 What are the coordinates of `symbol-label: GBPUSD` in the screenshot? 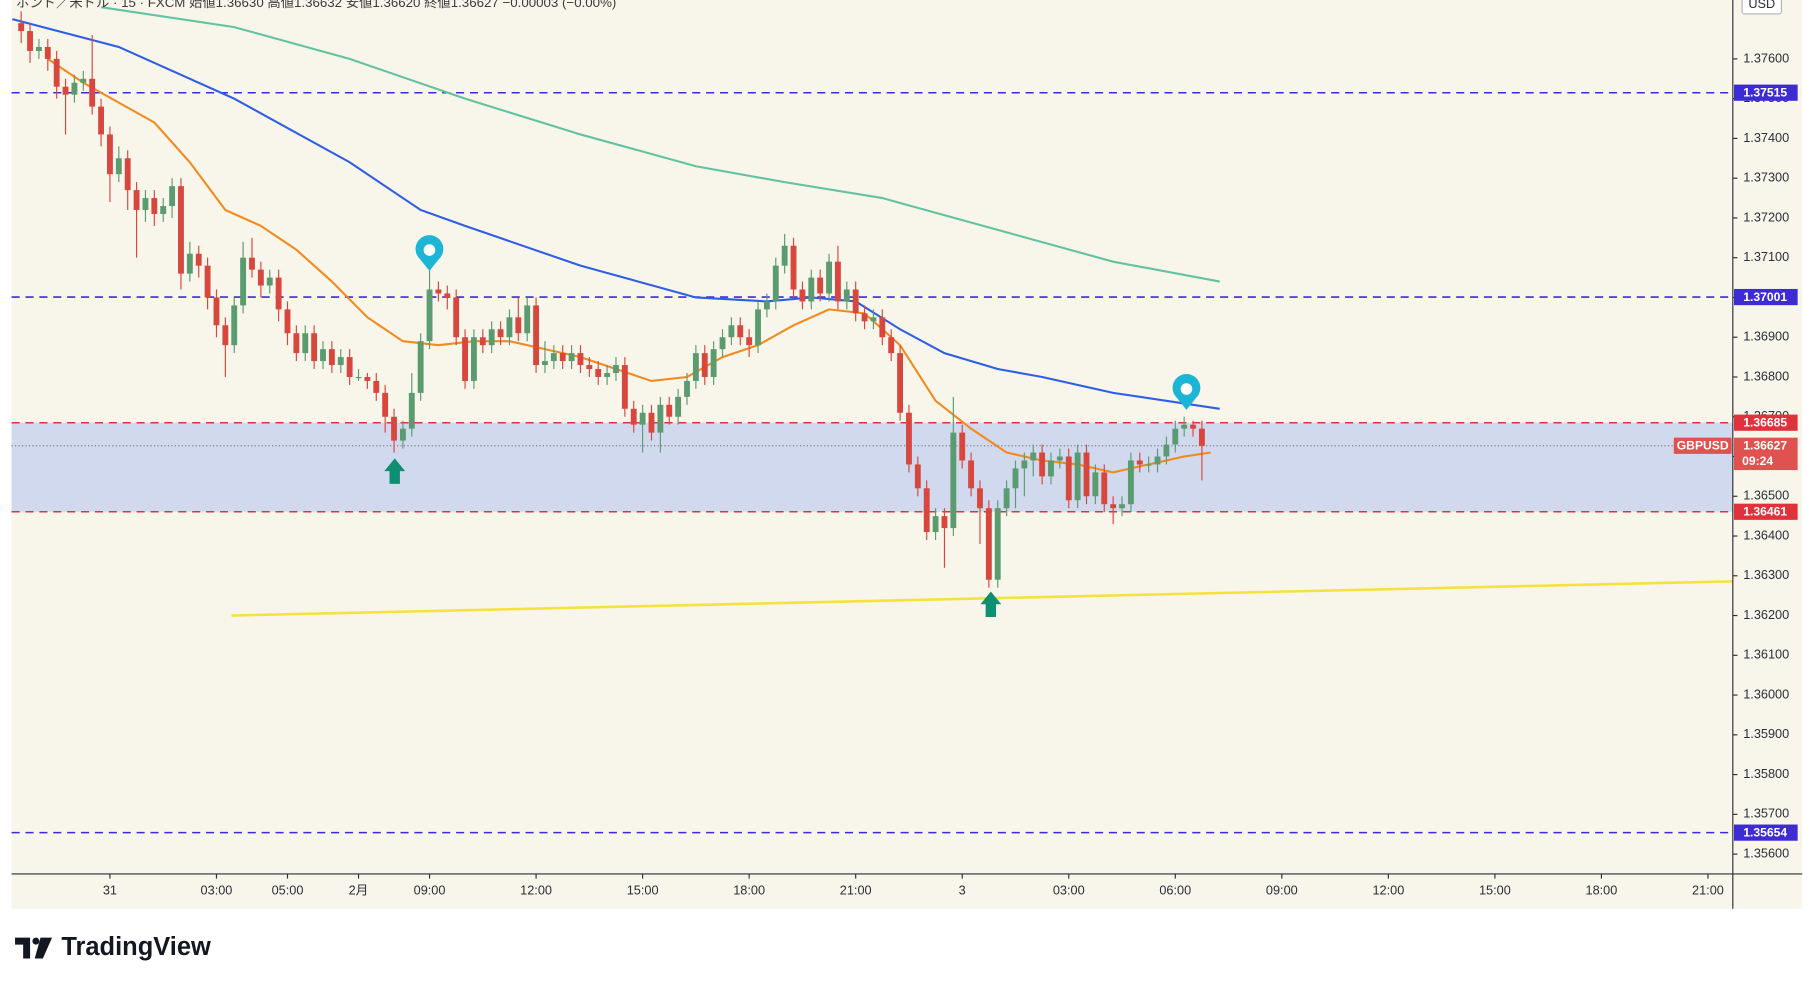 It's located at (1703, 446).